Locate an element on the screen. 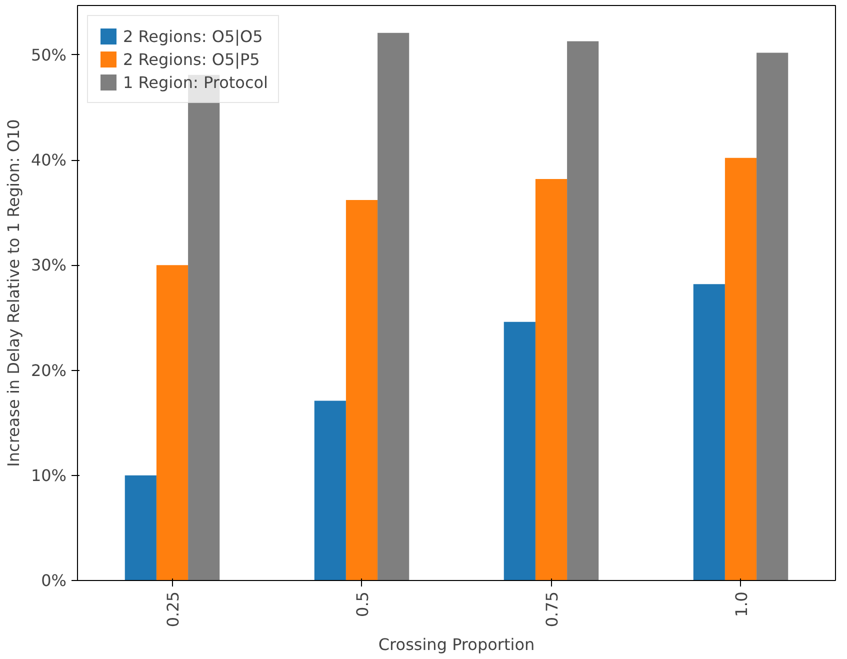 This screenshot has width=847, height=659. legend-label: 2 Regions: O5|P5 is located at coordinates (191, 59).